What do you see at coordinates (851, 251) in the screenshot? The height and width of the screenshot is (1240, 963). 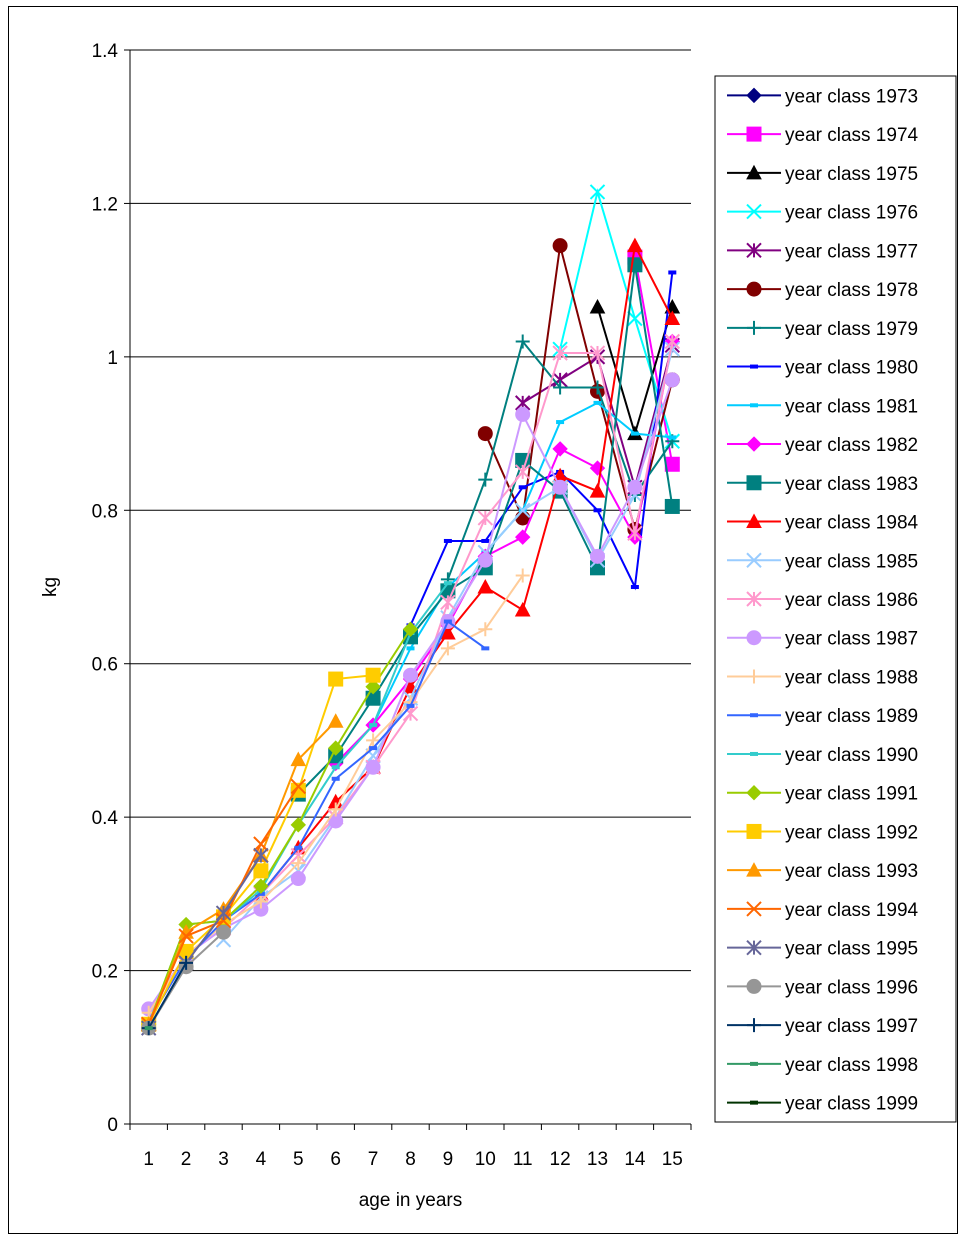 I see `legend-label: year class 1977` at bounding box center [851, 251].